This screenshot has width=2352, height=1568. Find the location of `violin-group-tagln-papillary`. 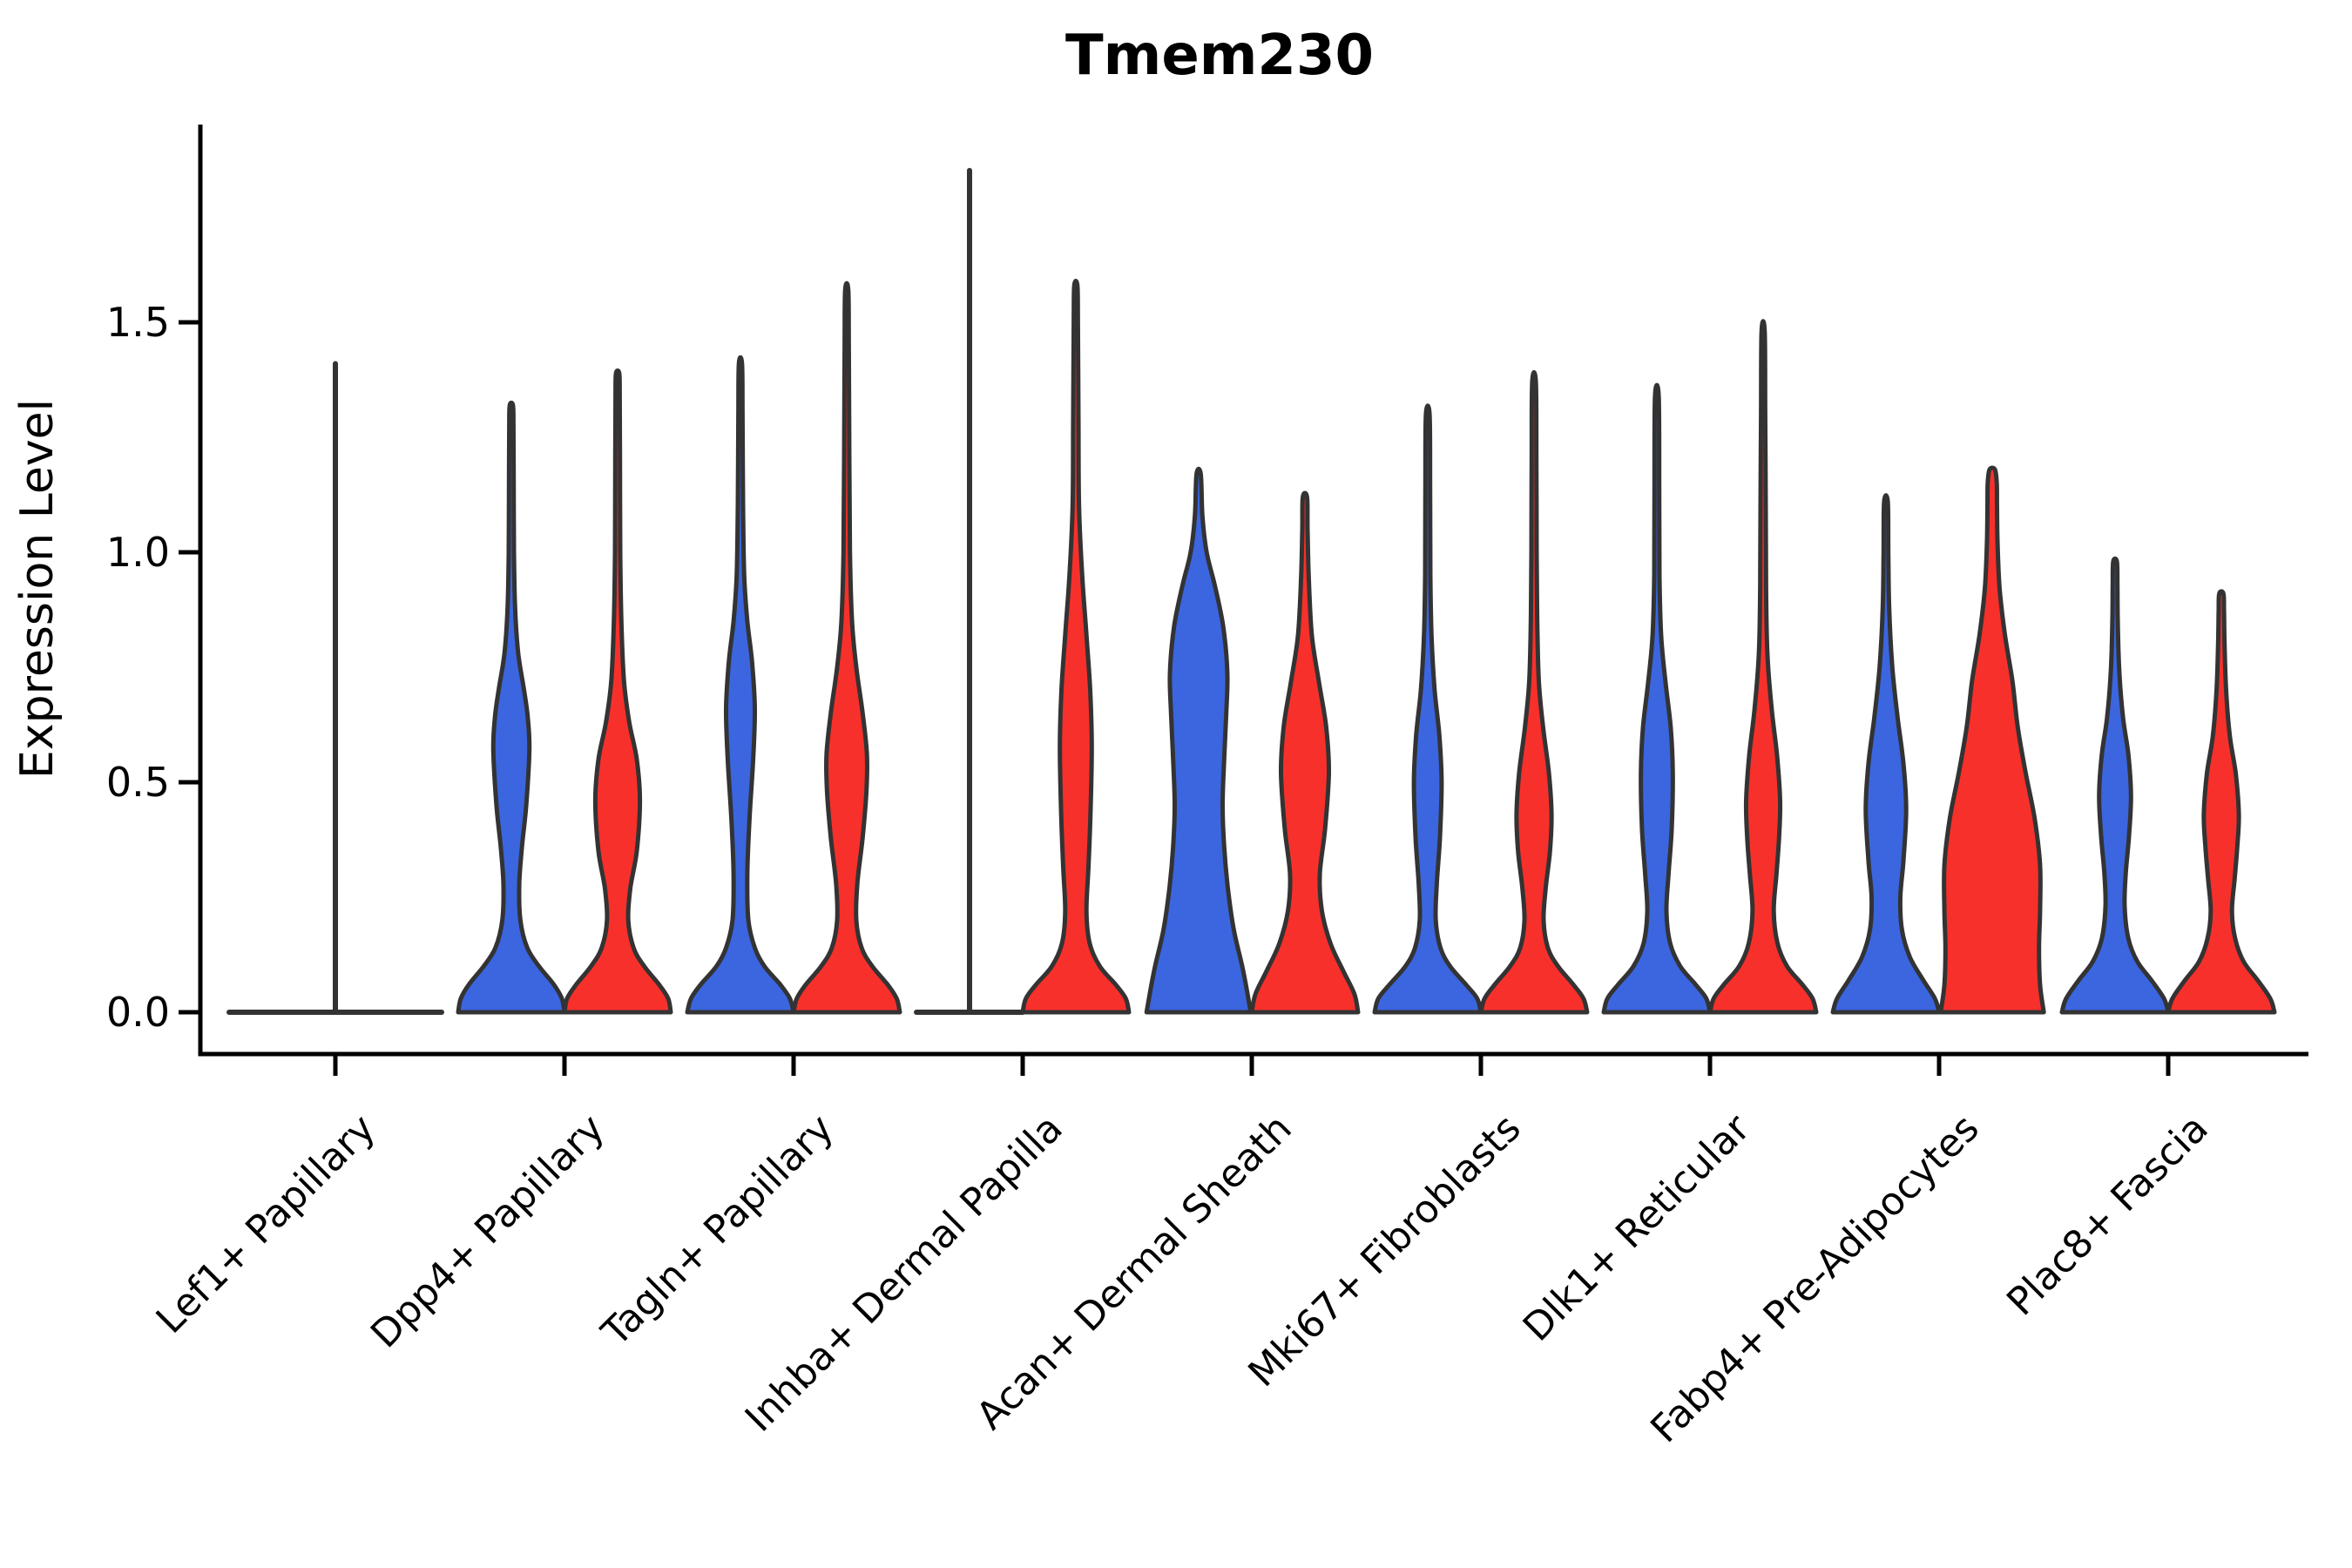

violin-group-tagln-papillary is located at coordinates (793, 647).